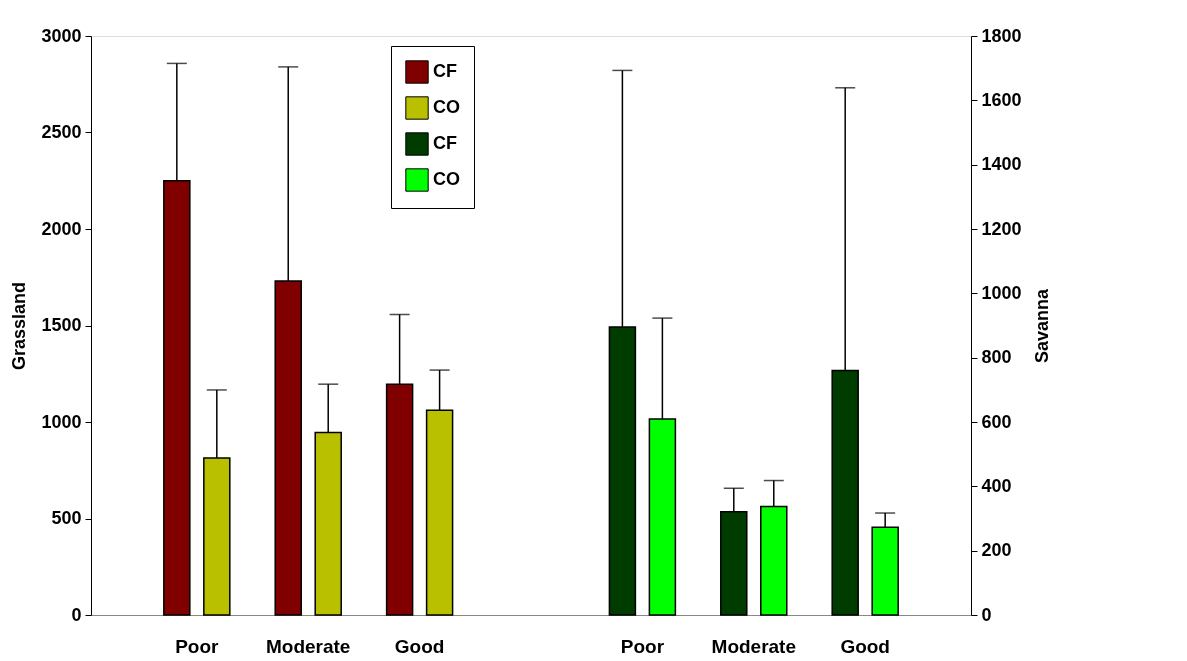  I want to click on y-tick-label: 2500, so click(61, 132).